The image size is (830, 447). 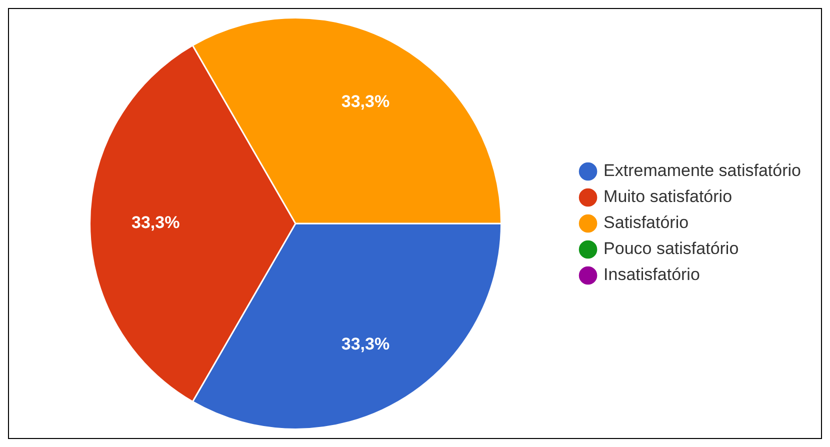 I want to click on legend-label: Extremamente satisfatório, so click(x=702, y=170).